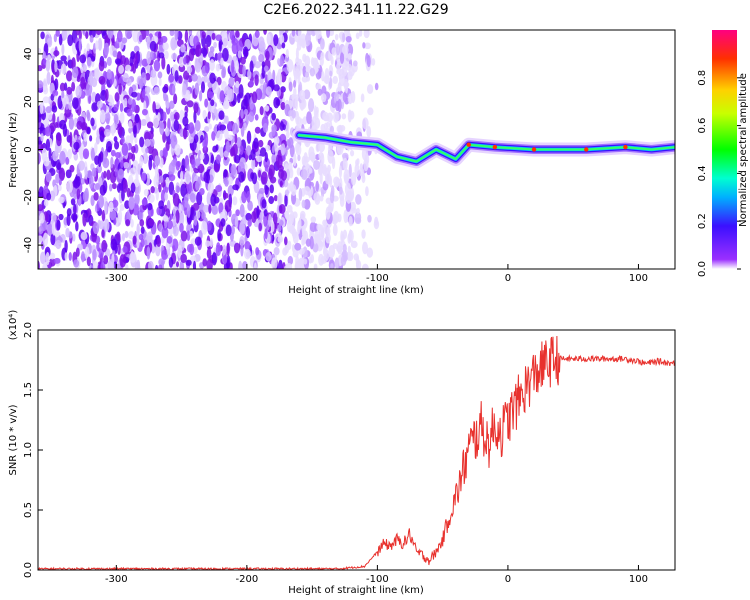  What do you see at coordinates (28, 330) in the screenshot?
I see `snr-y-tick-label: 2.0` at bounding box center [28, 330].